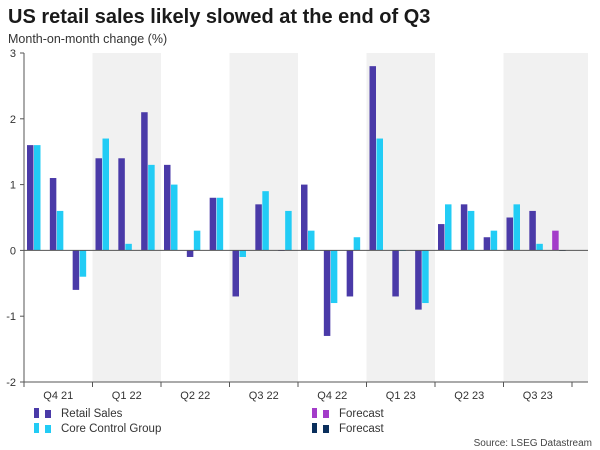  Describe the element at coordinates (92, 414) in the screenshot. I see `legend-label-retail-sales: Retail Sales` at that location.